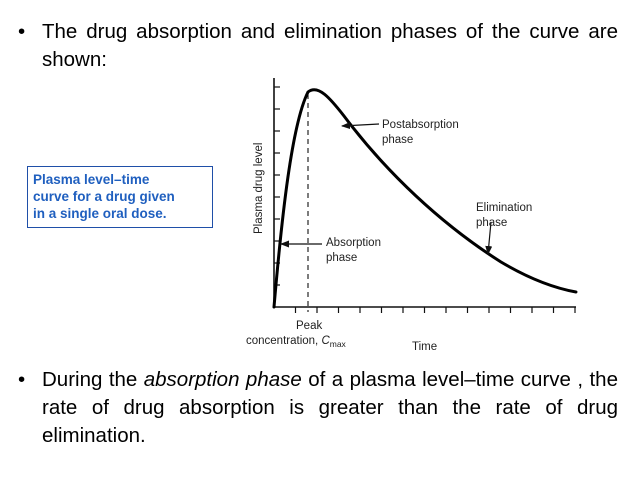 The height and width of the screenshot is (479, 638). Describe the element at coordinates (424, 347) in the screenshot. I see `x-axis-label: Time` at that location.